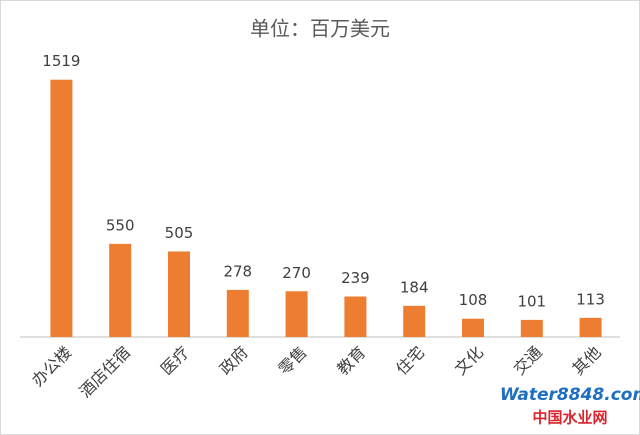  Describe the element at coordinates (179, 233) in the screenshot. I see `data-label: 505` at that location.